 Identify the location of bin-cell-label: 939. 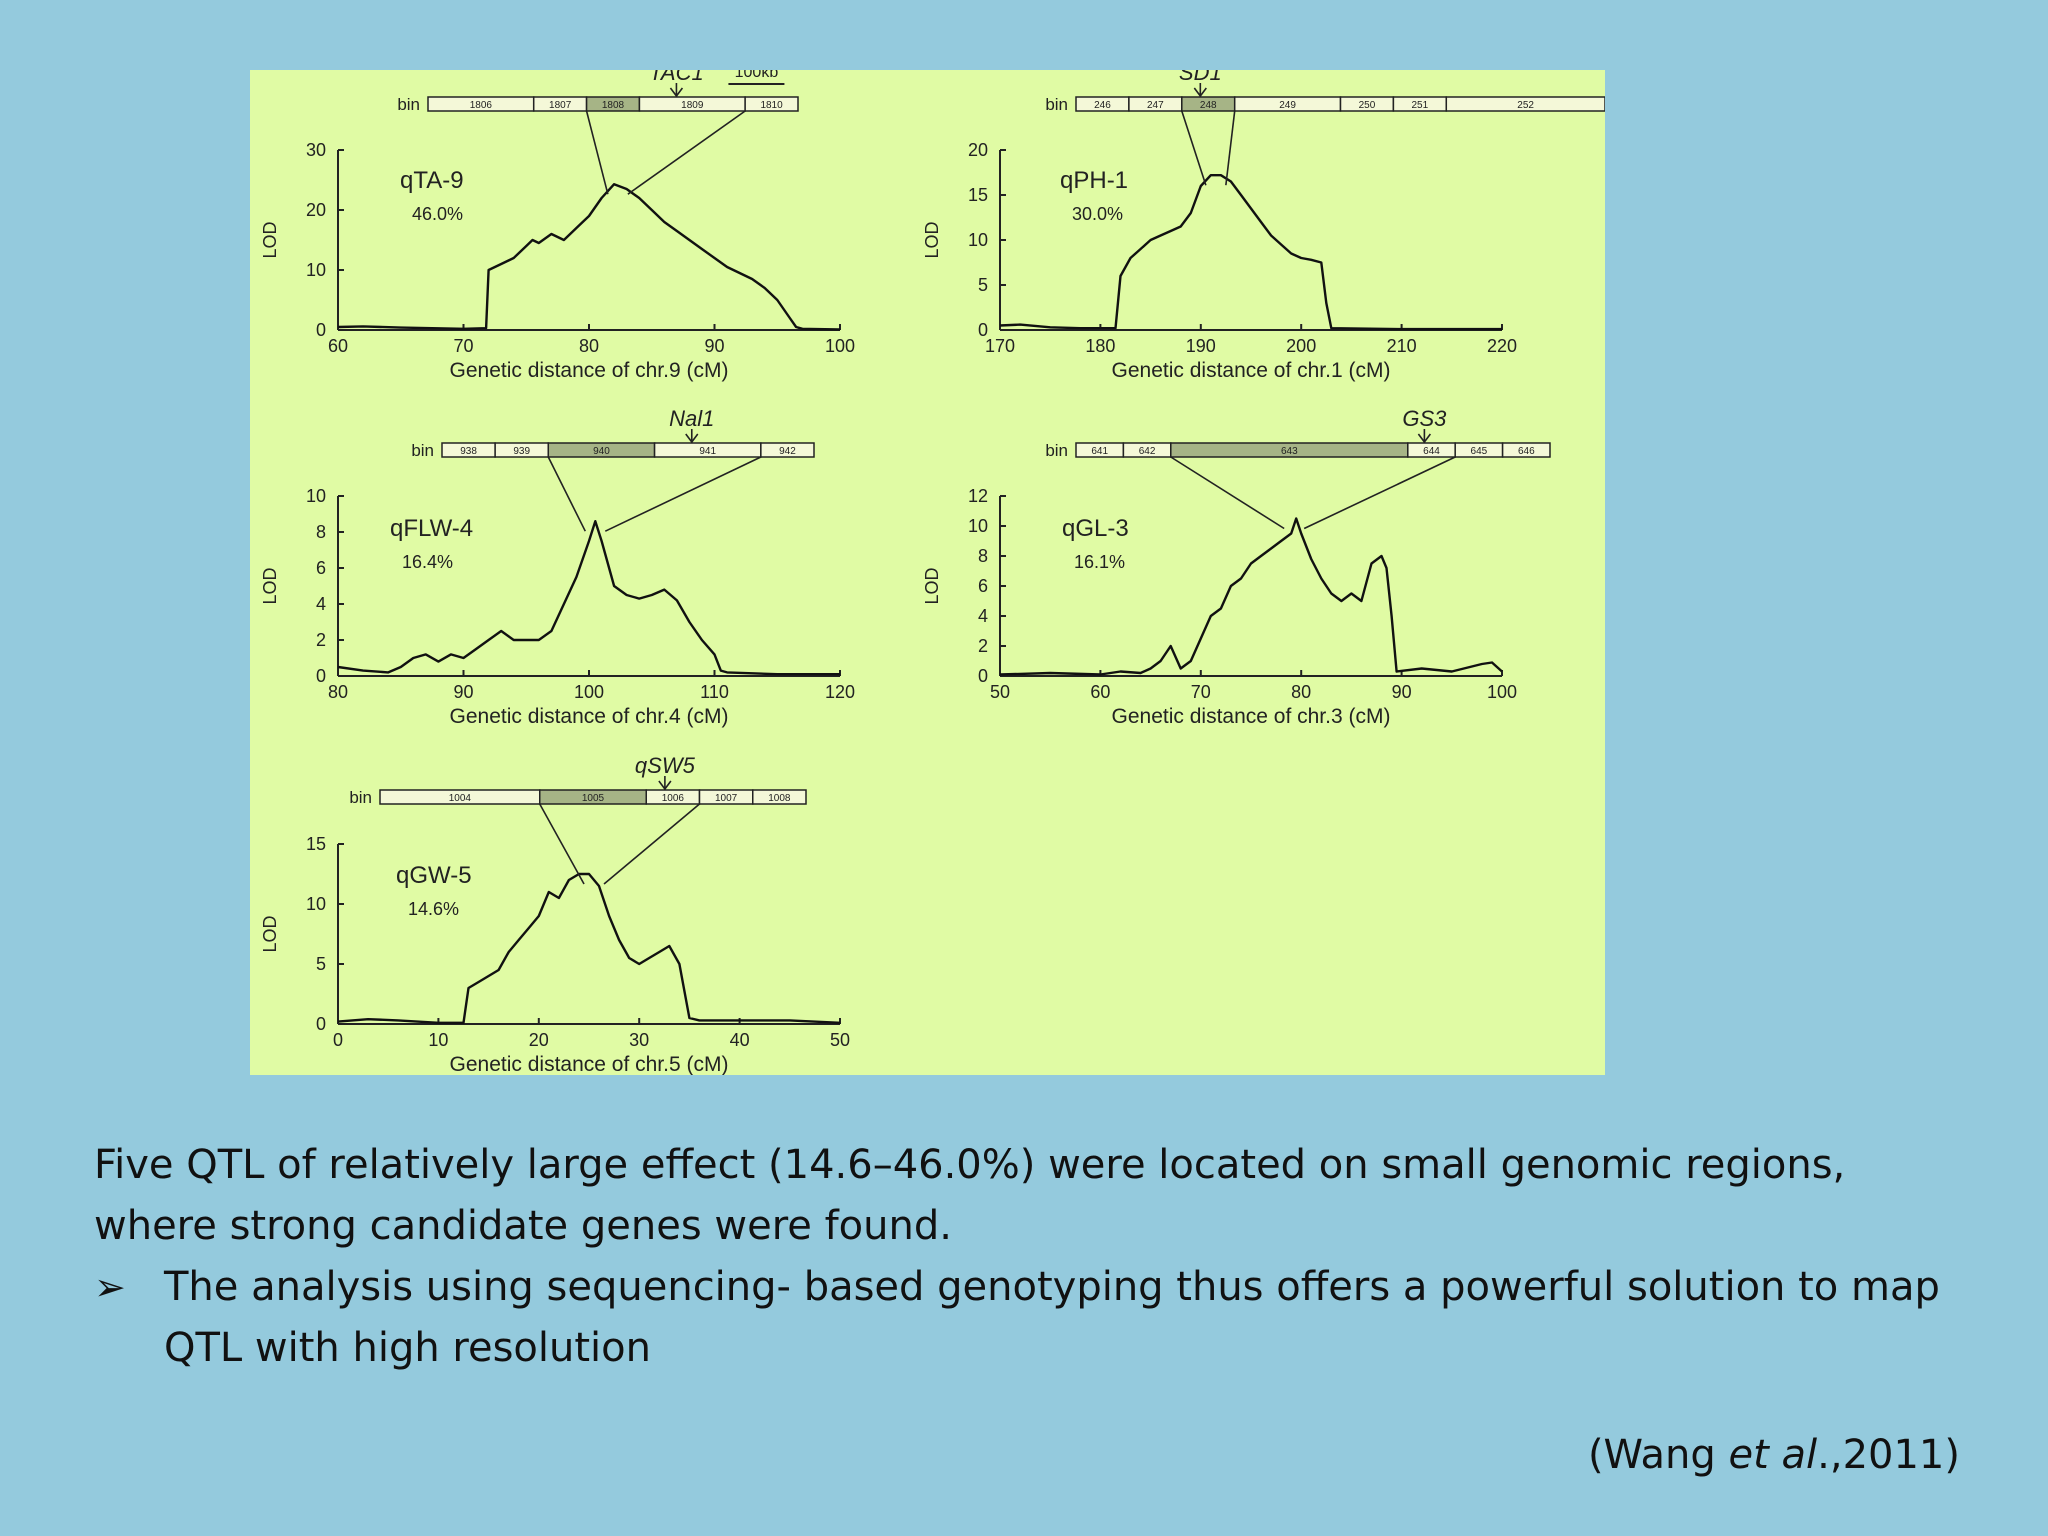
(521, 451).